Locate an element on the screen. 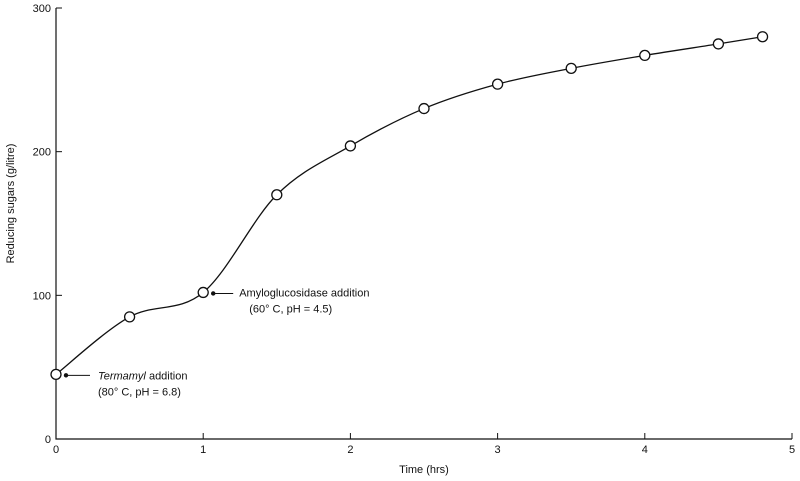  annotation-amyloglucosidase-line1: Amyloglucosidase addition is located at coordinates (304, 293).